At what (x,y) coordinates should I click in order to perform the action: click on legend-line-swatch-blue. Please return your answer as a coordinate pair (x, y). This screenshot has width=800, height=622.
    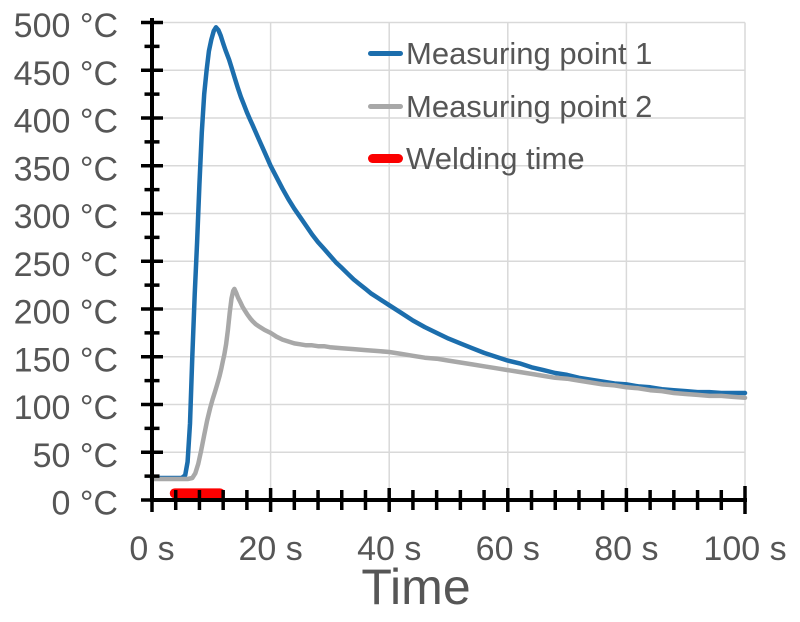
    Looking at the image, I should click on (385, 53).